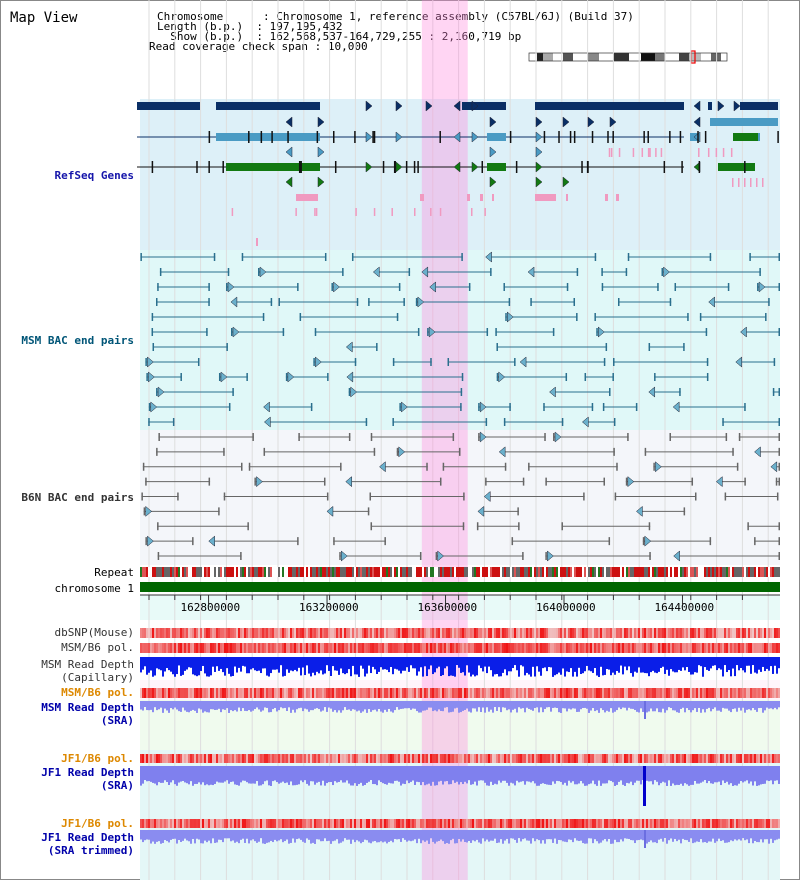  I want to click on track-label-chromosome: chromosome 1, so click(94, 588).